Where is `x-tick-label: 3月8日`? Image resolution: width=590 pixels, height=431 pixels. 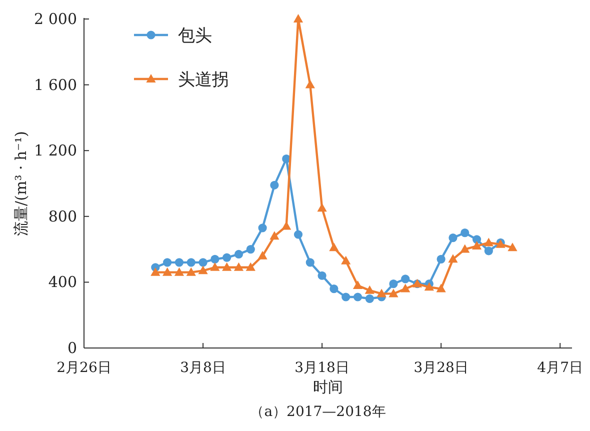
x-tick-label: 3月8日 is located at coordinates (203, 368).